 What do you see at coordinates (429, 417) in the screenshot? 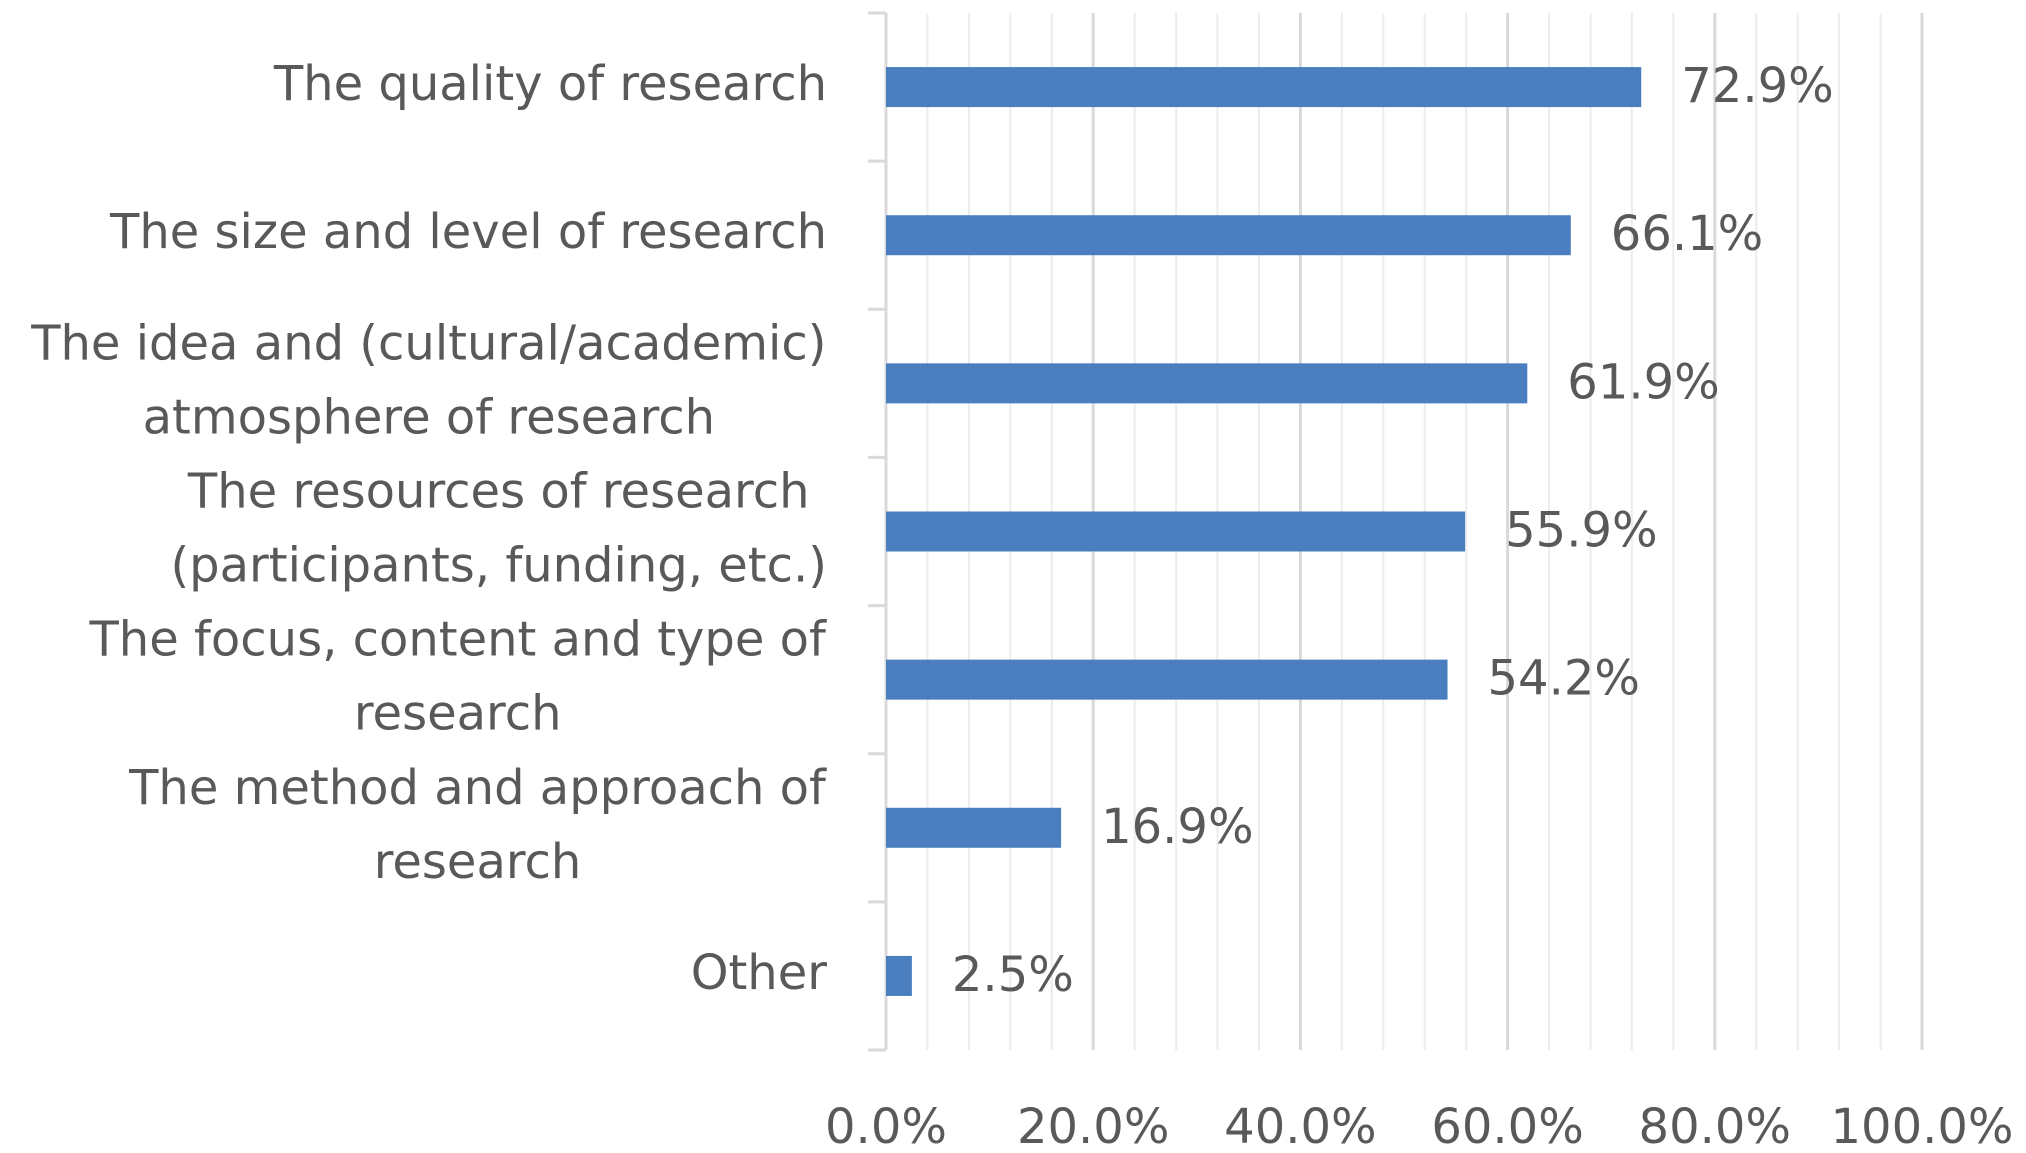
I see `y-tick-label-line: atmosphere of research` at bounding box center [429, 417].